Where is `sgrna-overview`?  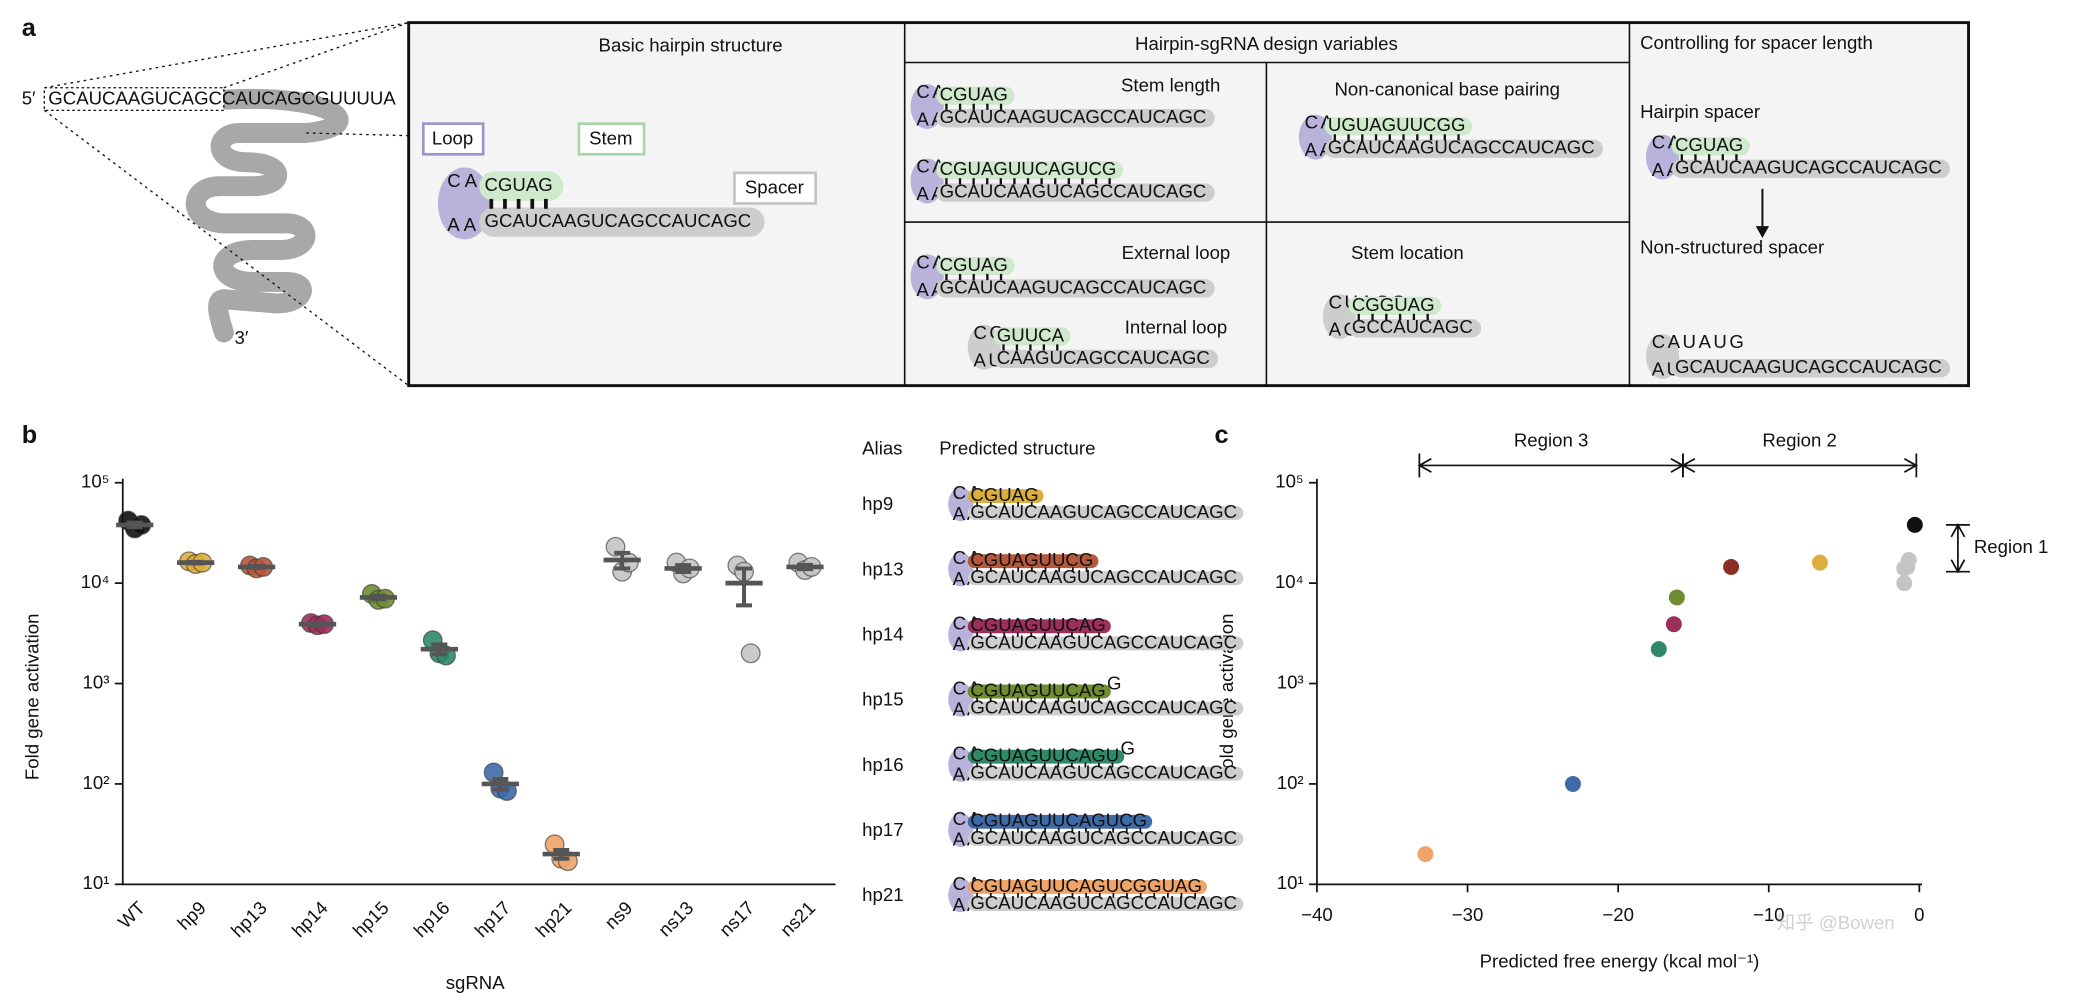 sgrna-overview is located at coordinates (226, 204).